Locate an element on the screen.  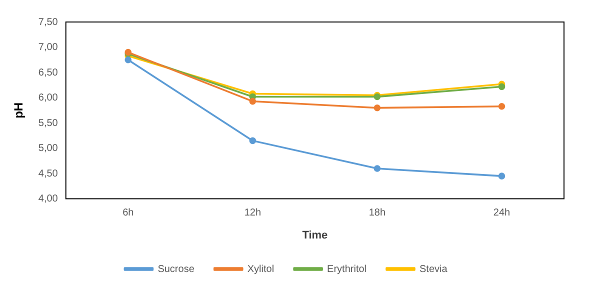
y-tick-label: 7,00 is located at coordinates (48, 48).